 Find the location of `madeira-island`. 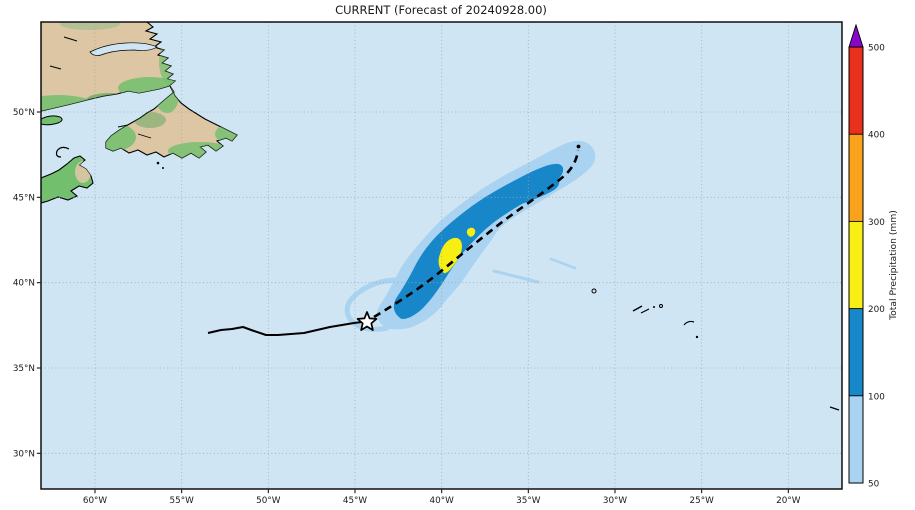

madeira-island is located at coordinates (834, 408).